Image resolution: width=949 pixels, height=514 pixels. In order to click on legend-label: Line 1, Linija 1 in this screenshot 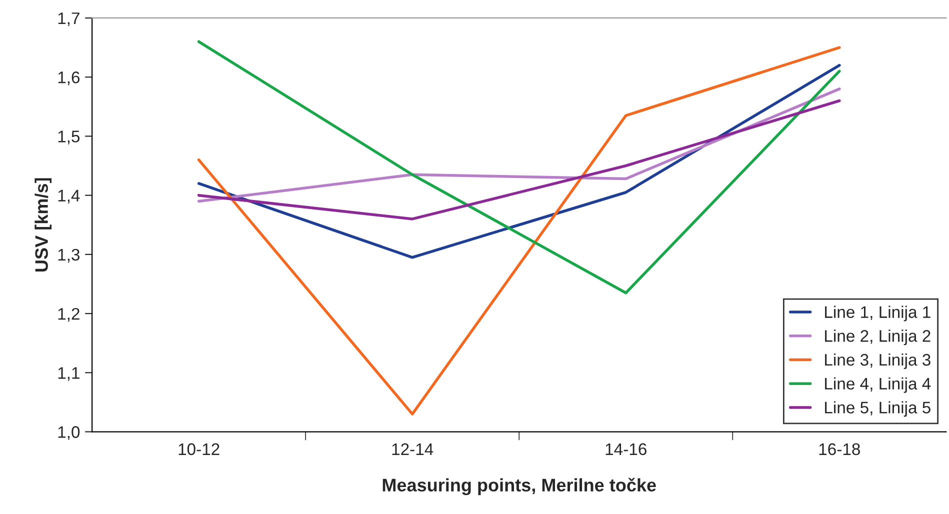, I will do `click(877, 314)`.